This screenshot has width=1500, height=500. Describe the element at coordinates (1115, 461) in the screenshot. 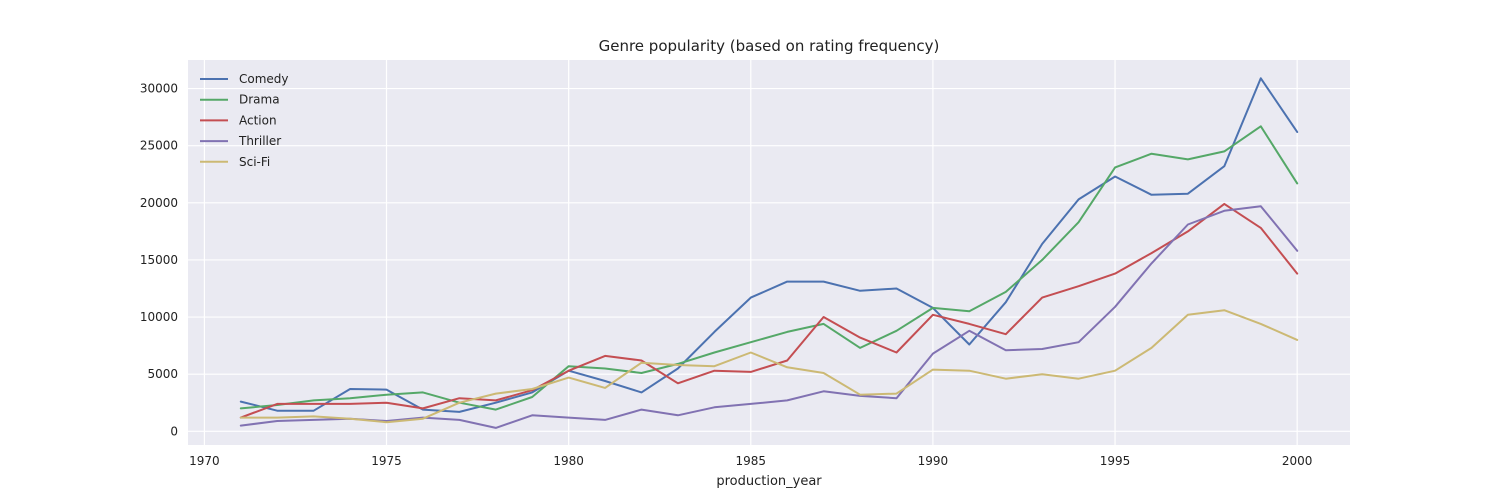

I see `x-tick-label: 1995` at that location.